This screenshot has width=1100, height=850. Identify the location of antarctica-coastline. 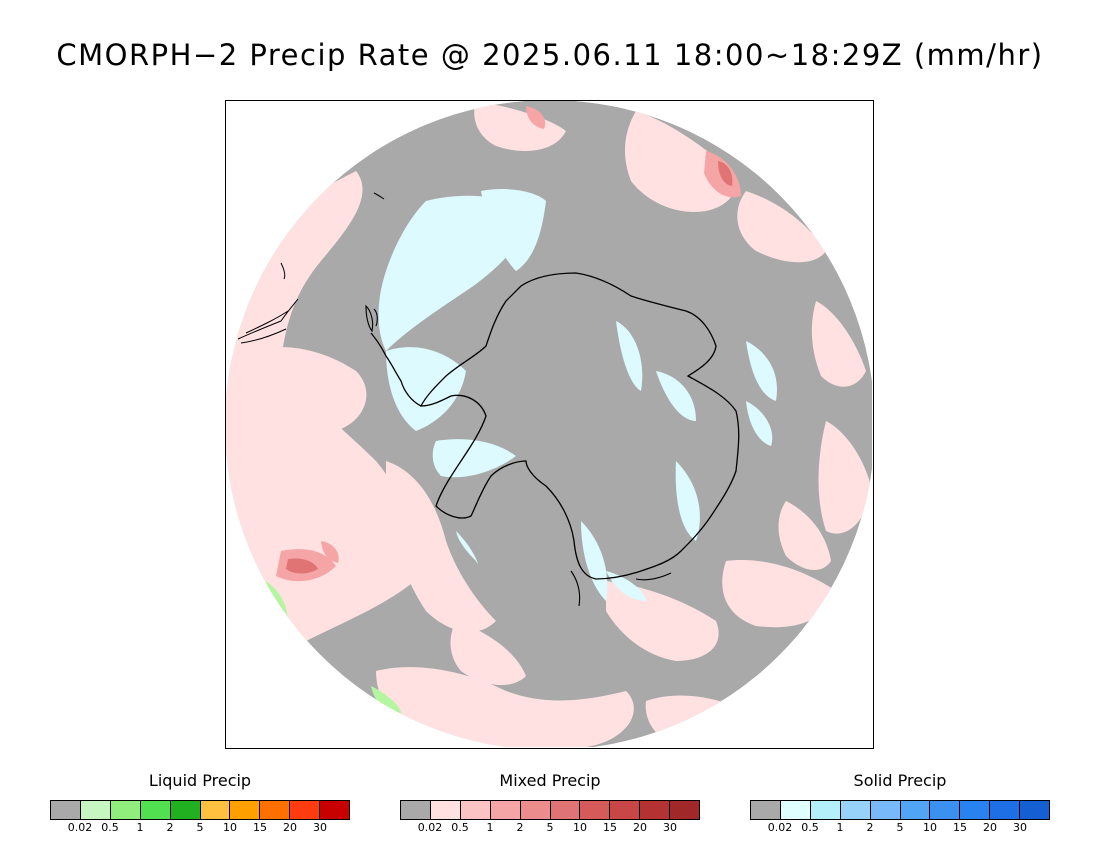
(579, 426).